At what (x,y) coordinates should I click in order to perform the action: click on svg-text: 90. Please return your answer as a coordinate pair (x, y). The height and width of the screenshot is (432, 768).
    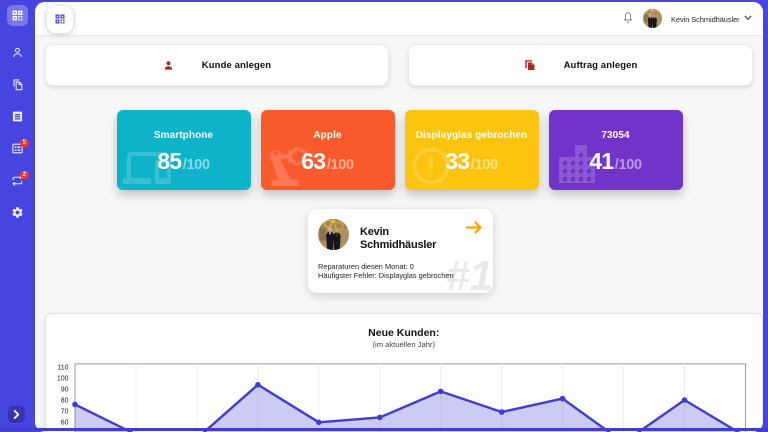
    Looking at the image, I should click on (64, 389).